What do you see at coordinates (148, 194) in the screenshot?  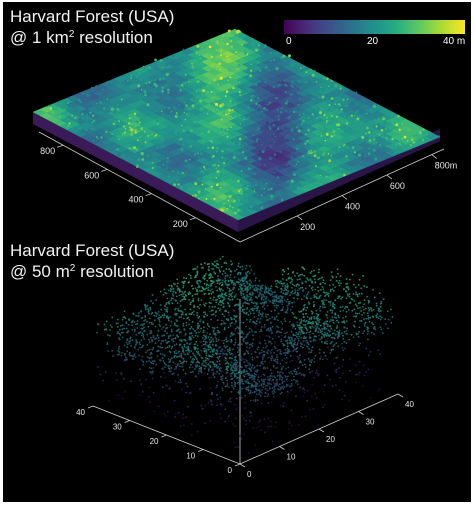 I see `top-left-tick` at bounding box center [148, 194].